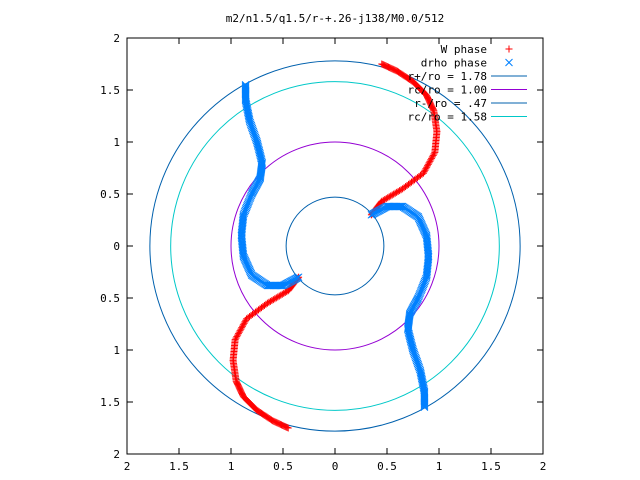  What do you see at coordinates (116, 350) in the screenshot?
I see `y-tick-label-6: 1` at bounding box center [116, 350].